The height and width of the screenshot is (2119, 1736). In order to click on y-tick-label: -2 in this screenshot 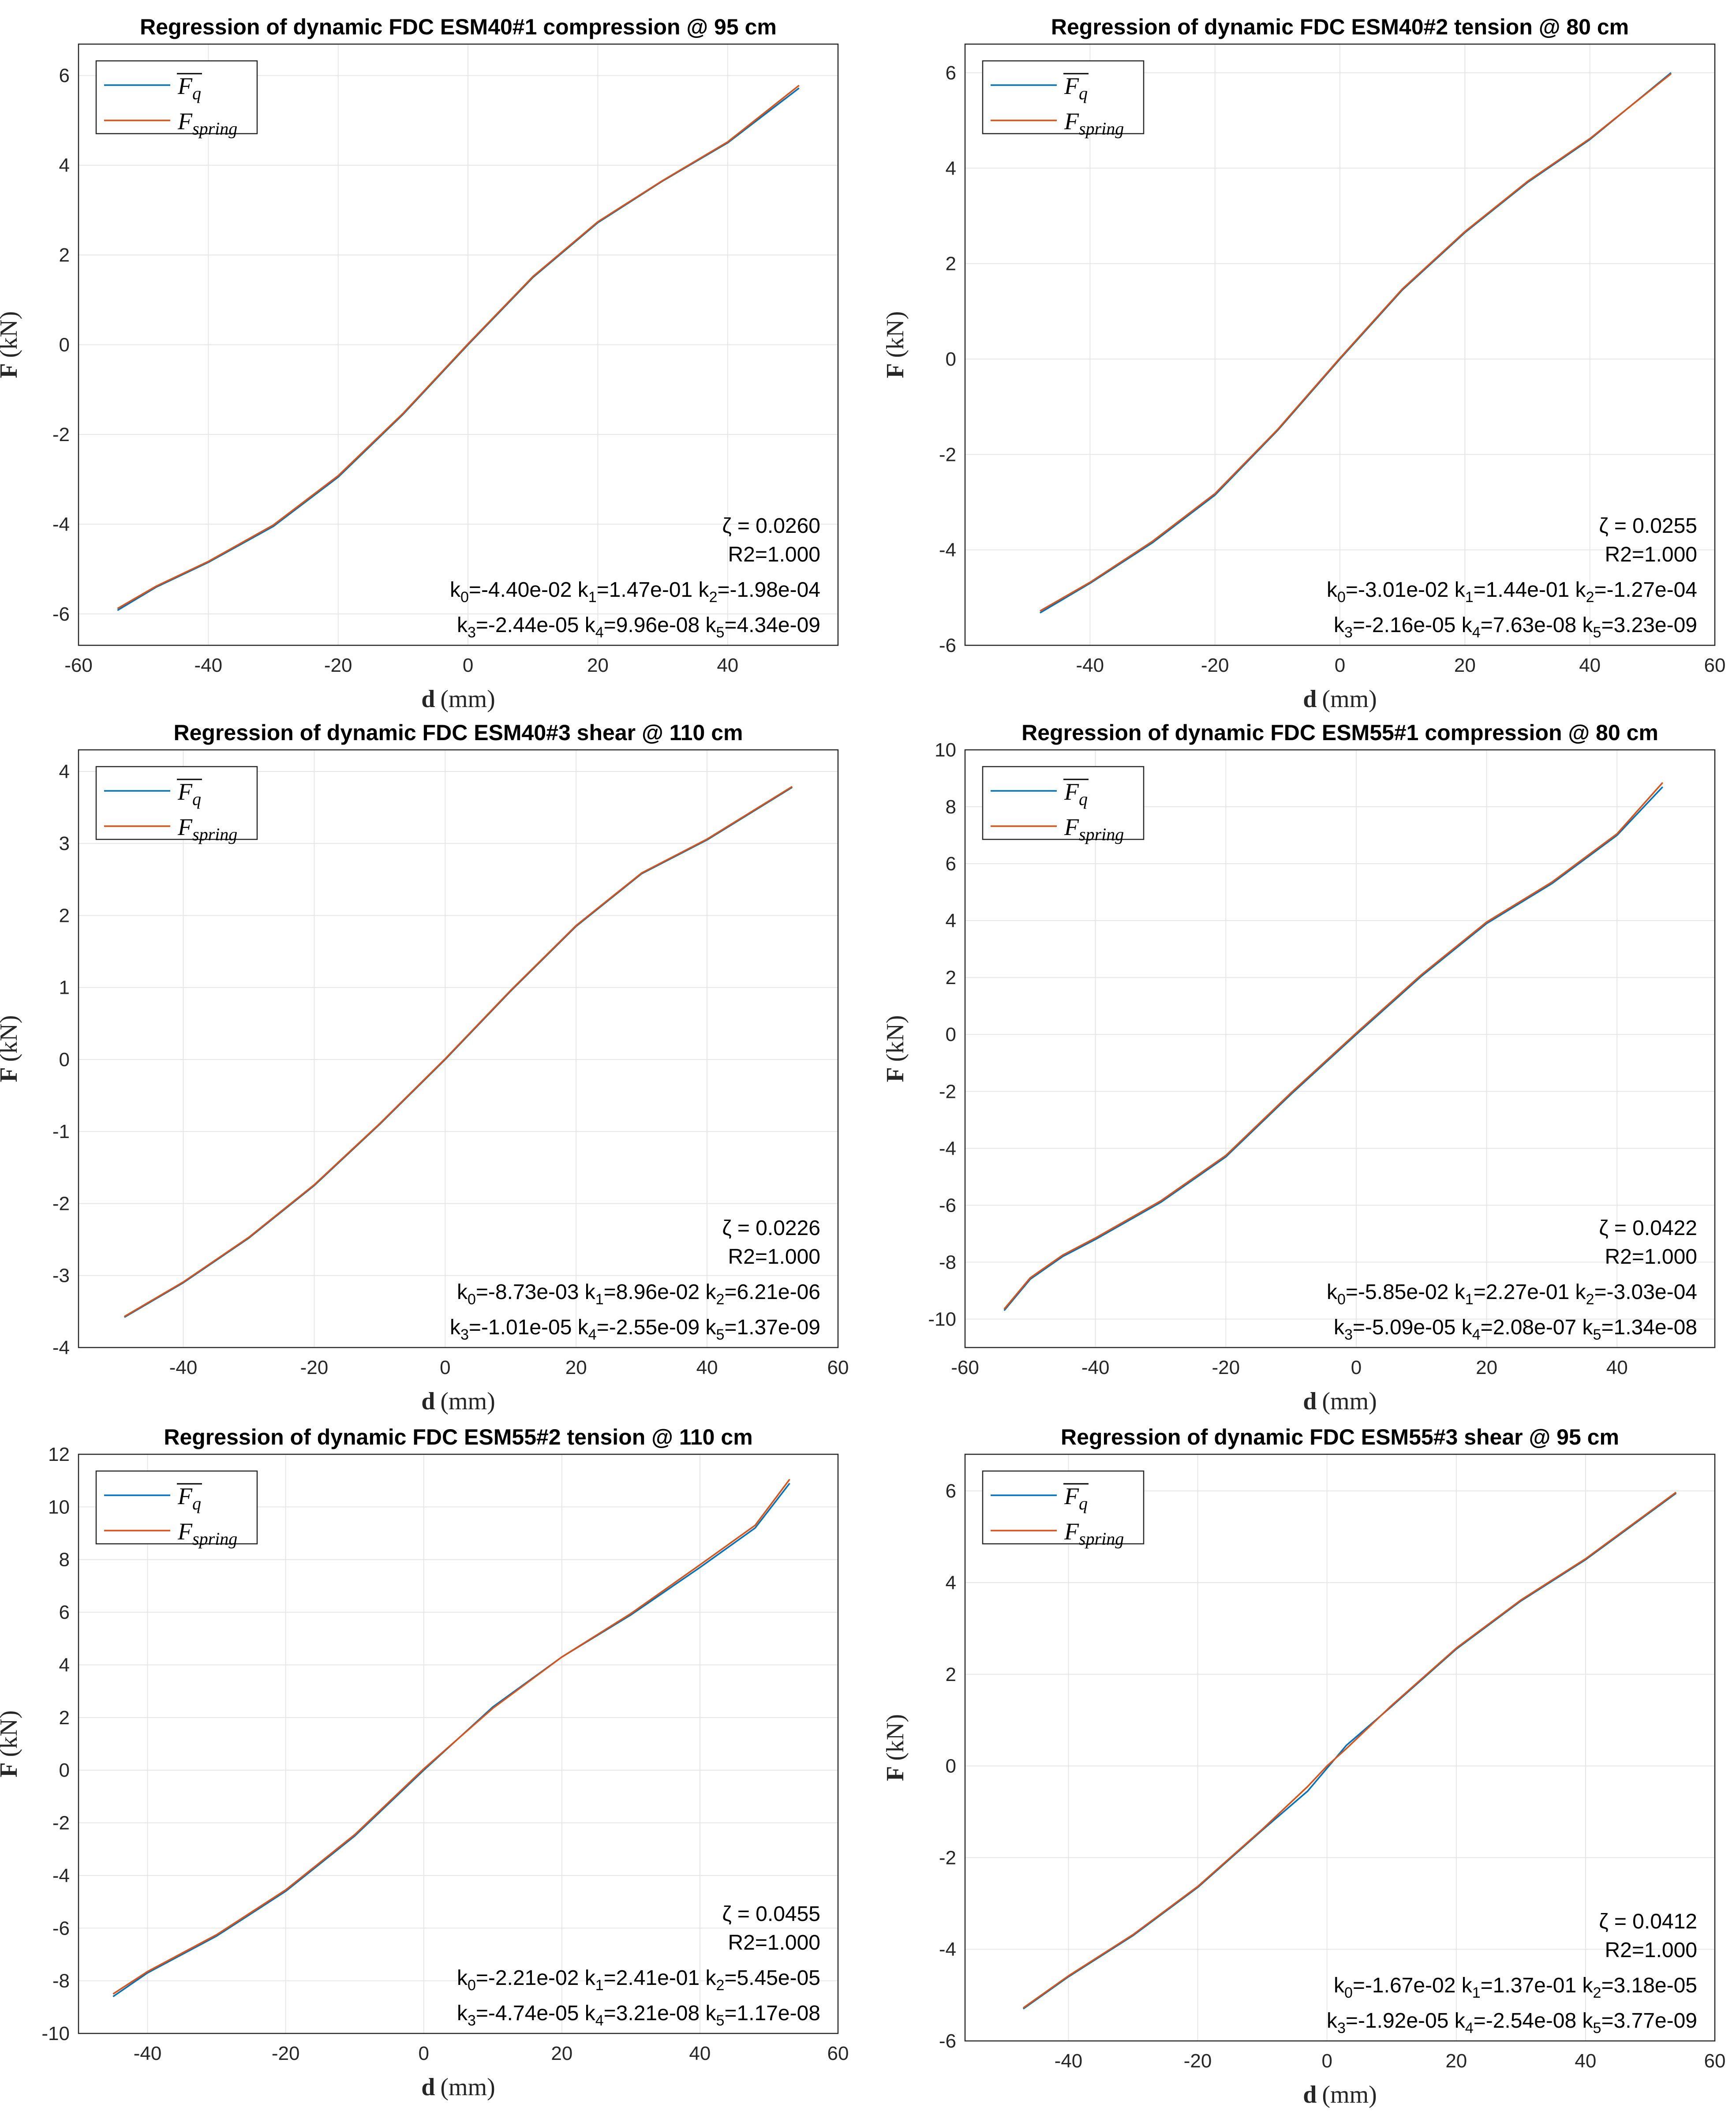, I will do `click(61, 1203)`.